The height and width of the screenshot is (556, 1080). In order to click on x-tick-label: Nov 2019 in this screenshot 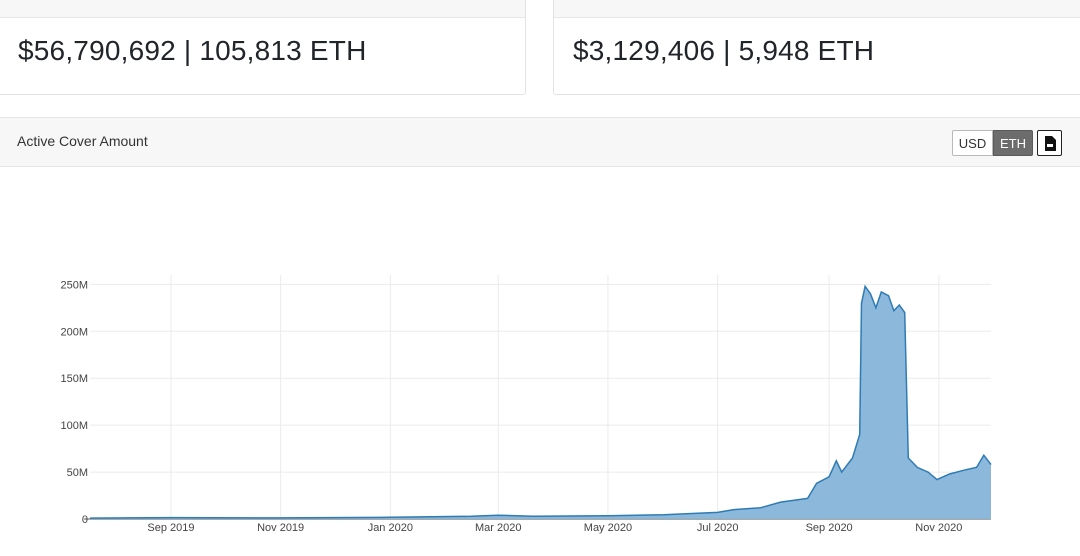, I will do `click(280, 528)`.